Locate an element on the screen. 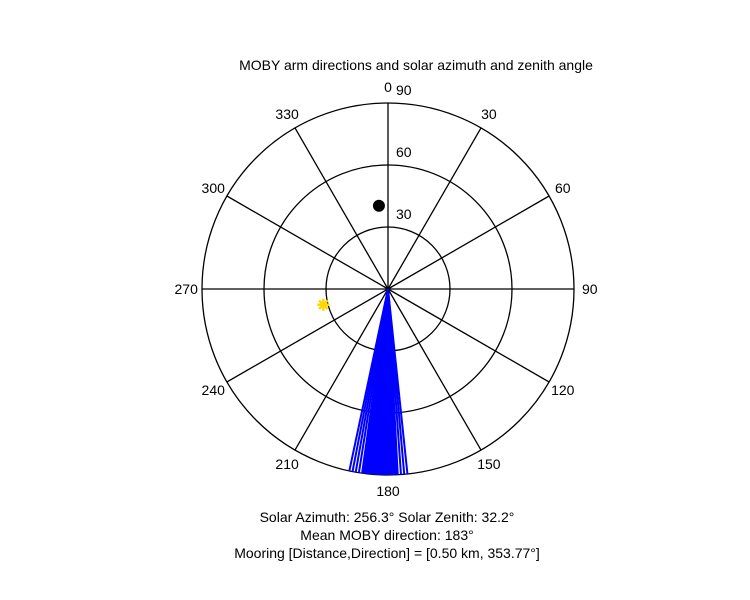 The image size is (750, 600). angle-label-150: 150 is located at coordinates (489, 464).